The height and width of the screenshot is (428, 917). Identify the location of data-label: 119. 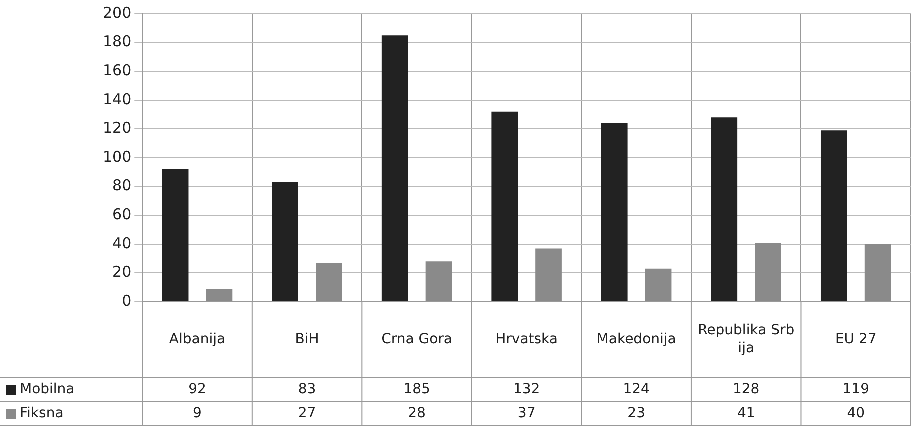
(856, 390).